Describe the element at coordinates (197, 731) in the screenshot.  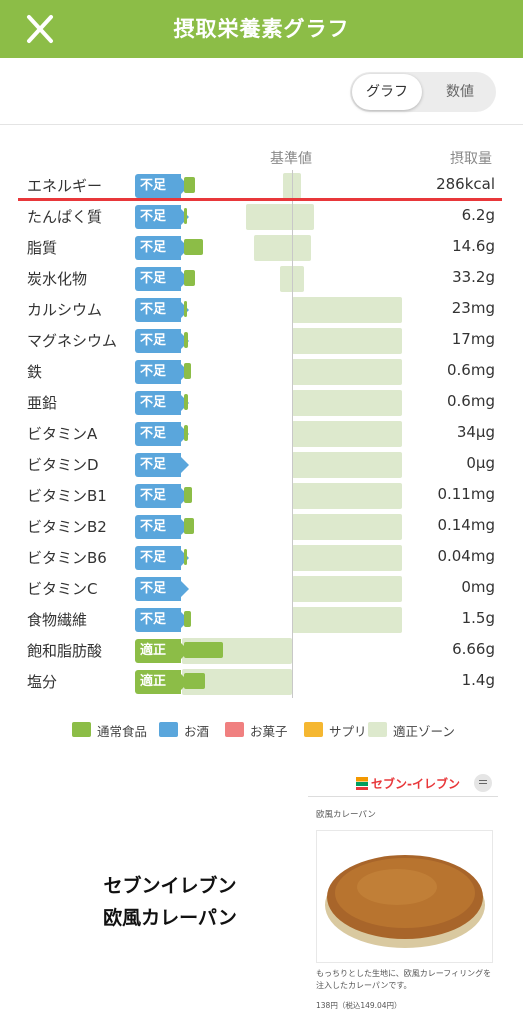
I see `legend-label: お酒` at that location.